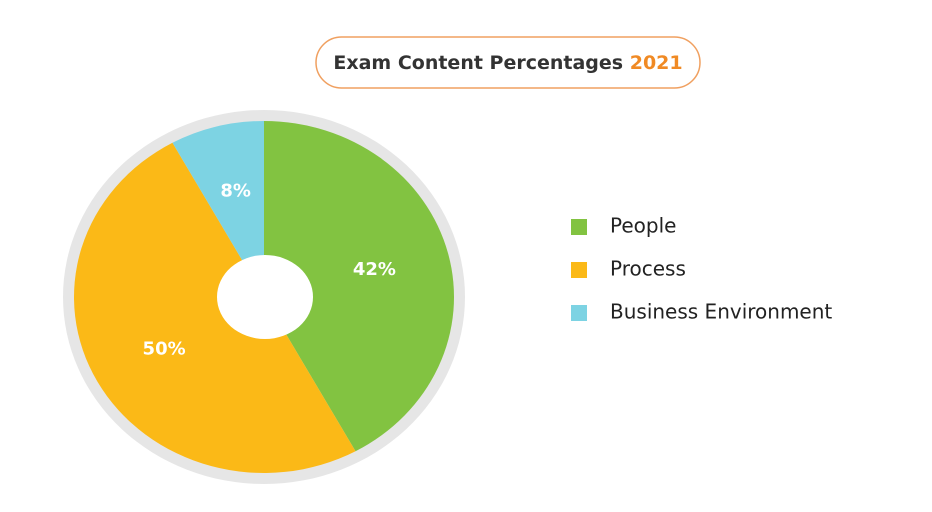 This screenshot has width=932, height=512. What do you see at coordinates (235, 190) in the screenshot?
I see `data-label: 8%` at bounding box center [235, 190].